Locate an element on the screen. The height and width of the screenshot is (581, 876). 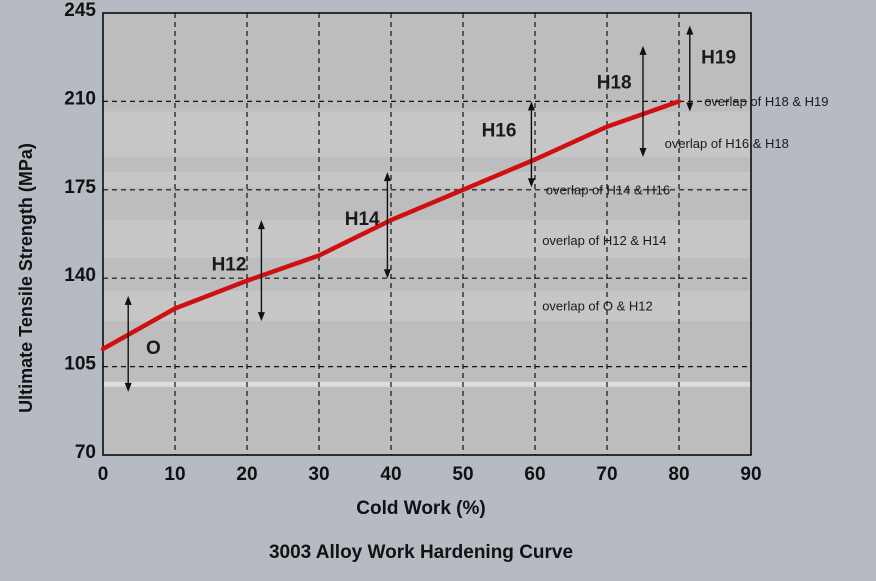
temper-label-h12: H12 is located at coordinates (229, 265).